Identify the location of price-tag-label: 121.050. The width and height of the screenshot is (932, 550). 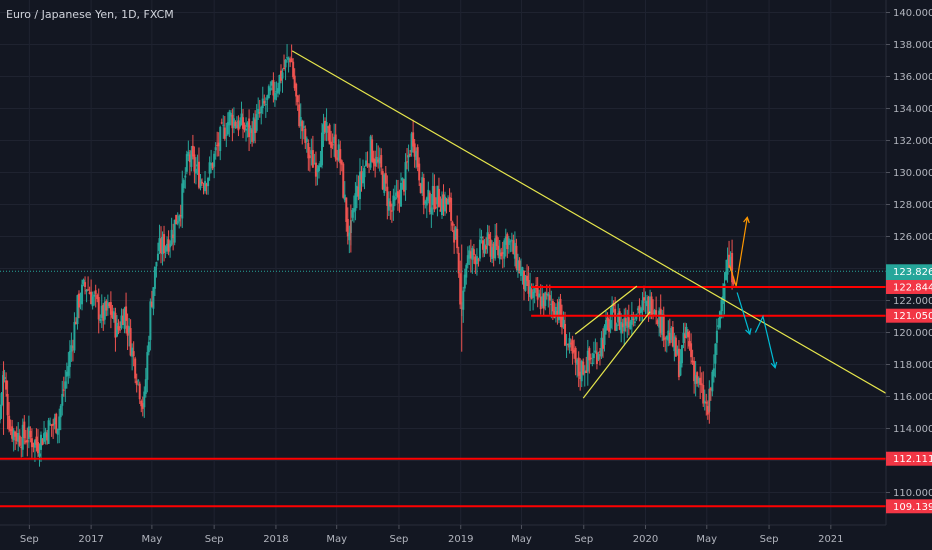
(912, 316).